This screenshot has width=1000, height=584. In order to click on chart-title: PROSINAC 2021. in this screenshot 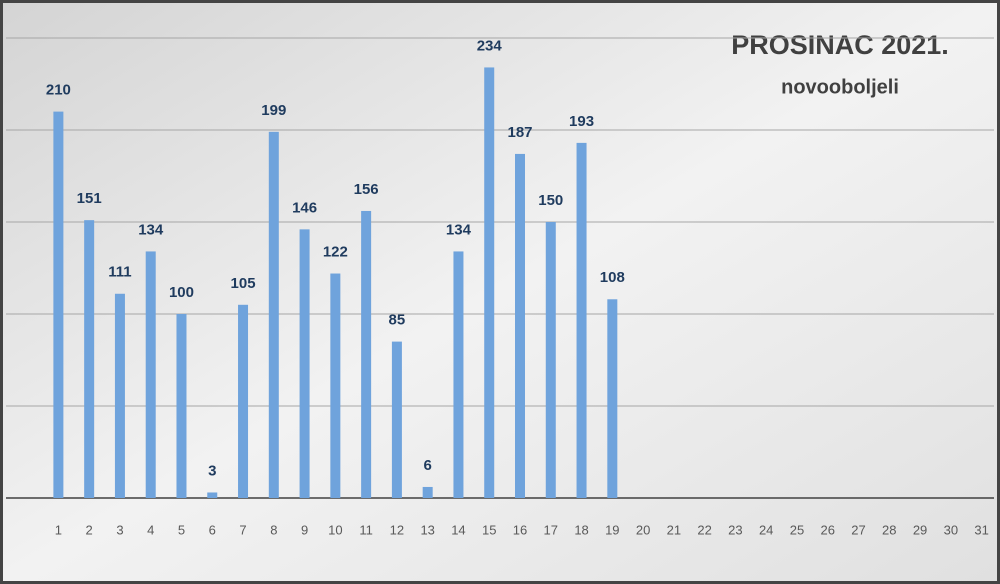, I will do `click(840, 45)`.